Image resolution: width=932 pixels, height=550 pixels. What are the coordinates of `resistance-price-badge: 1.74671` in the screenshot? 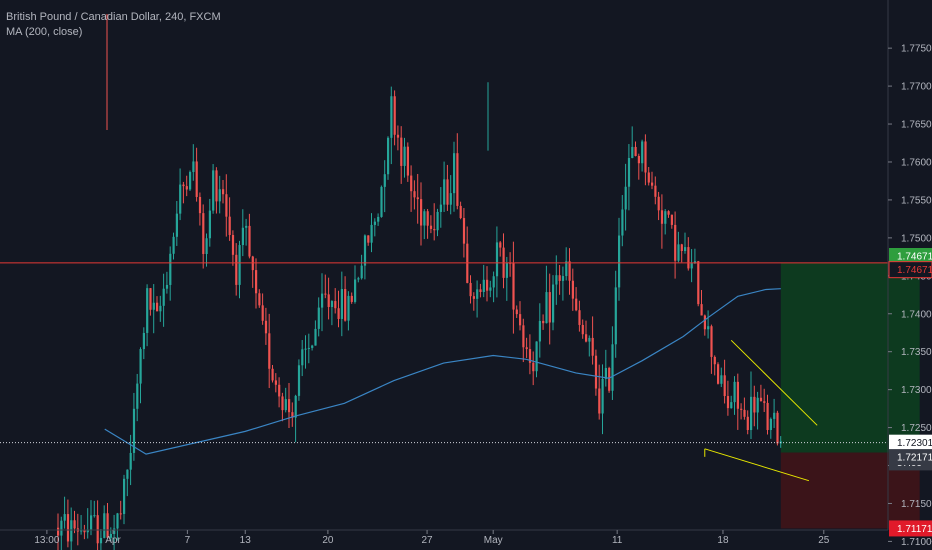 It's located at (914, 270).